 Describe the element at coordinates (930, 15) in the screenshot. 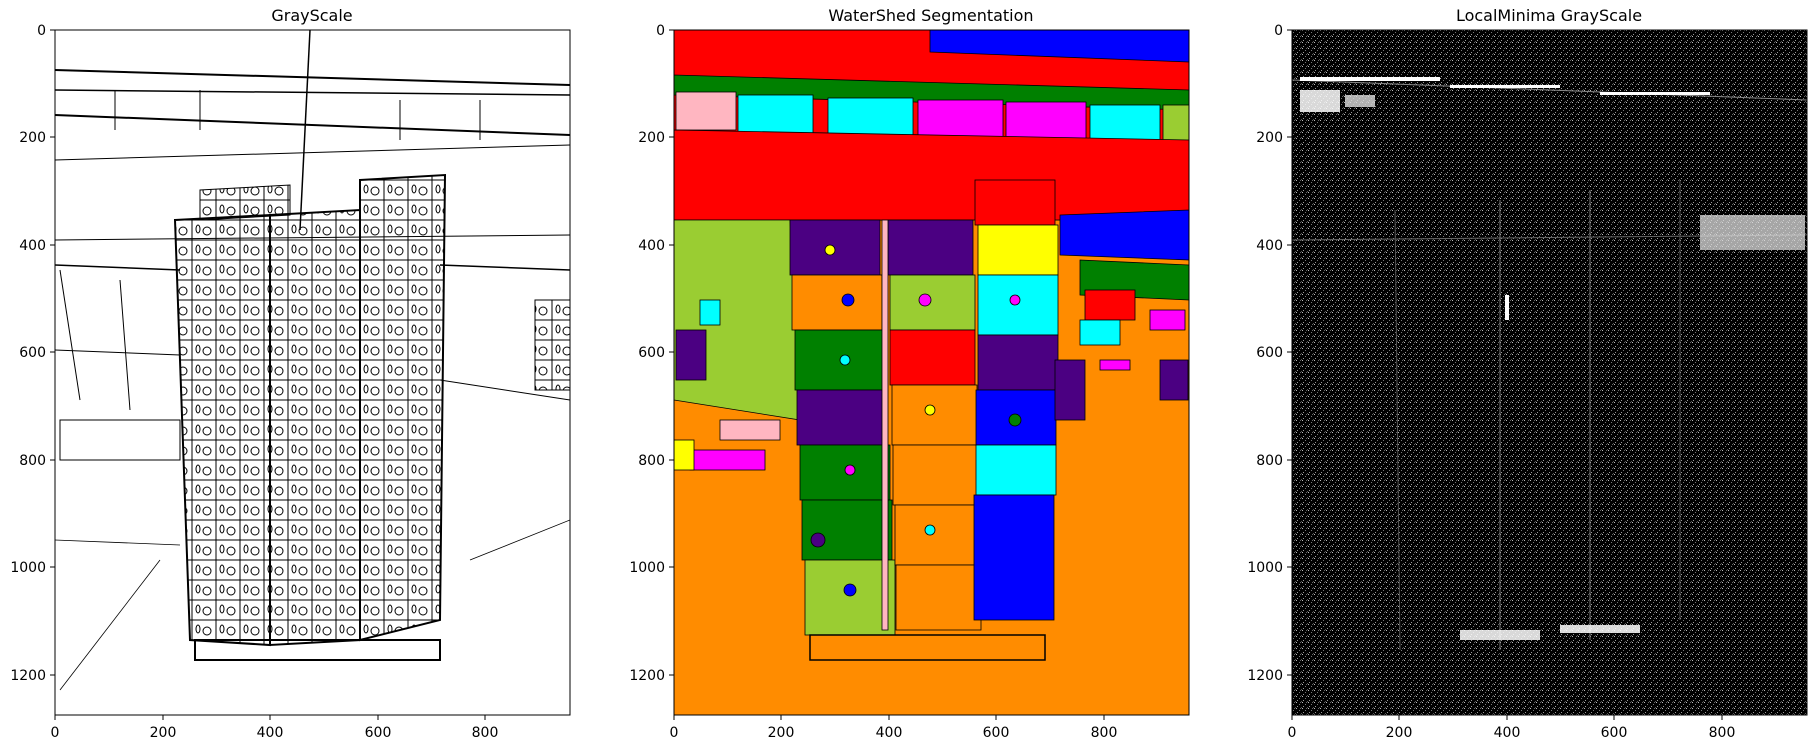

I see `panel-title: WaterShed Segmentation` at that location.